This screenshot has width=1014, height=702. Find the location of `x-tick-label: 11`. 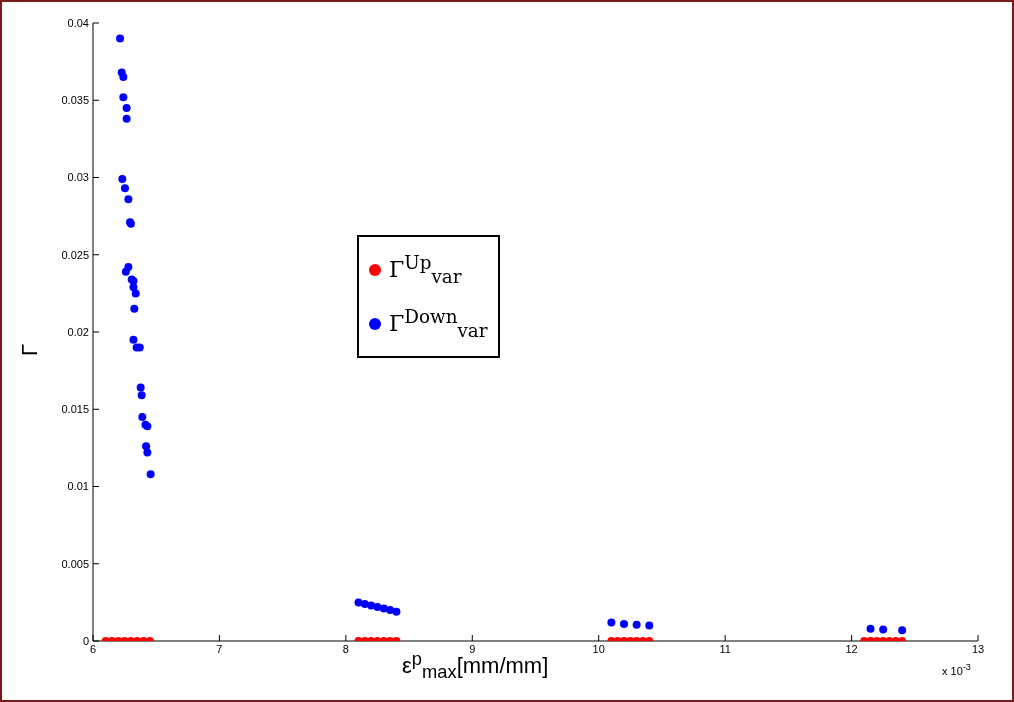

x-tick-label: 11 is located at coordinates (725, 648).